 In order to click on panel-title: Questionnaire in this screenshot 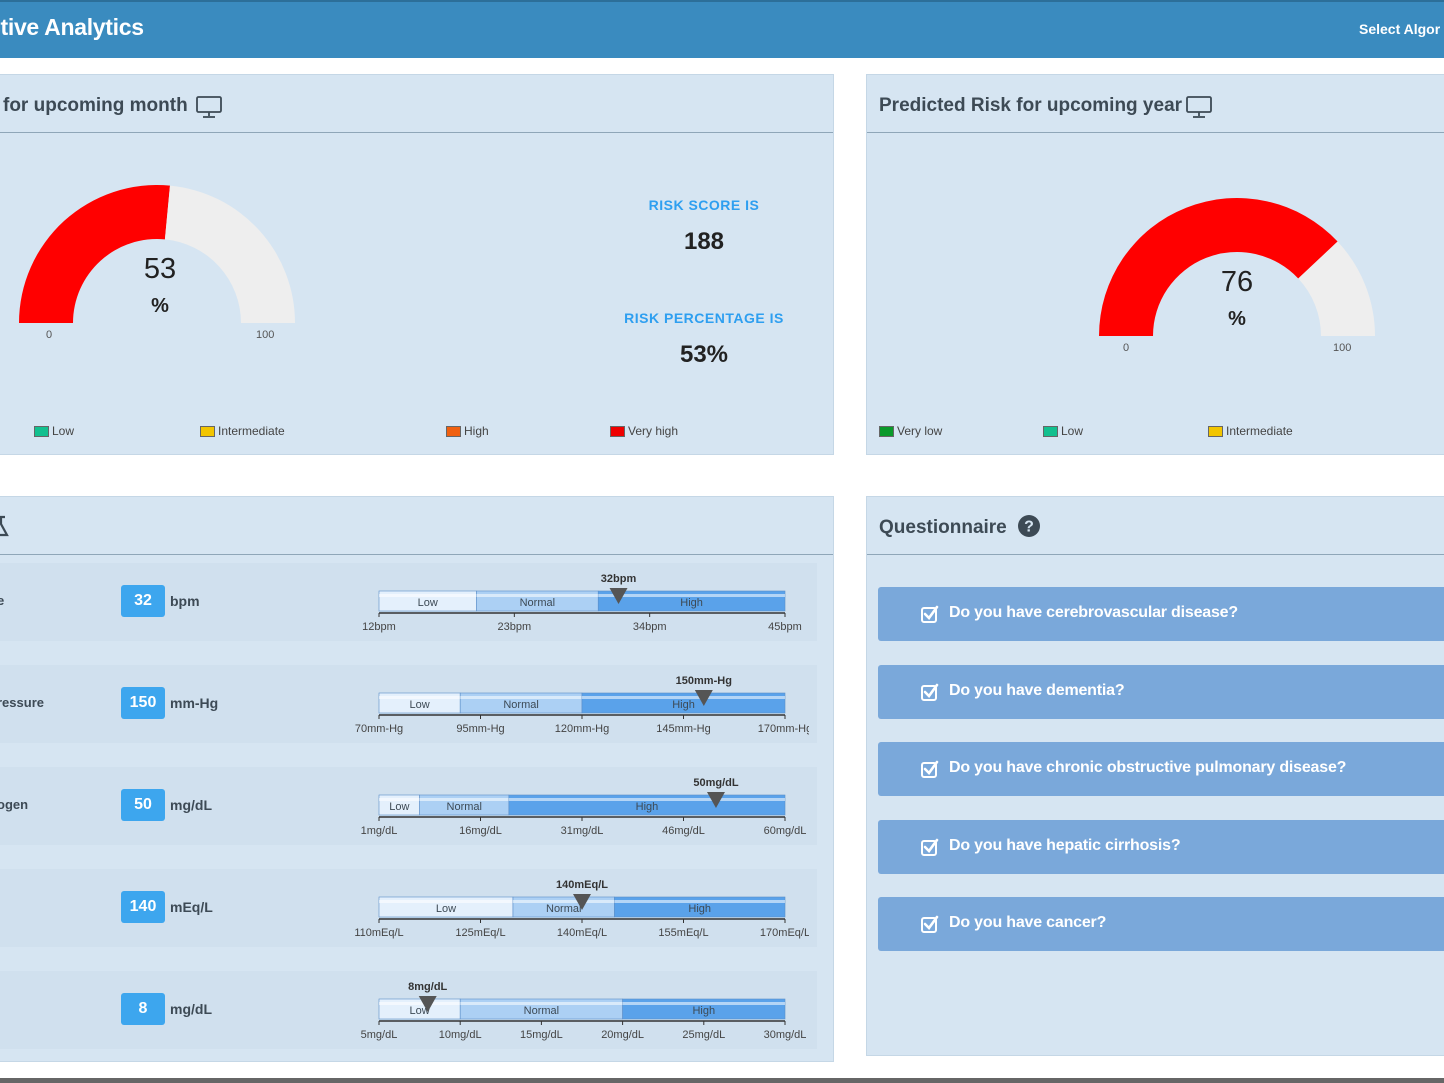, I will do `click(943, 527)`.